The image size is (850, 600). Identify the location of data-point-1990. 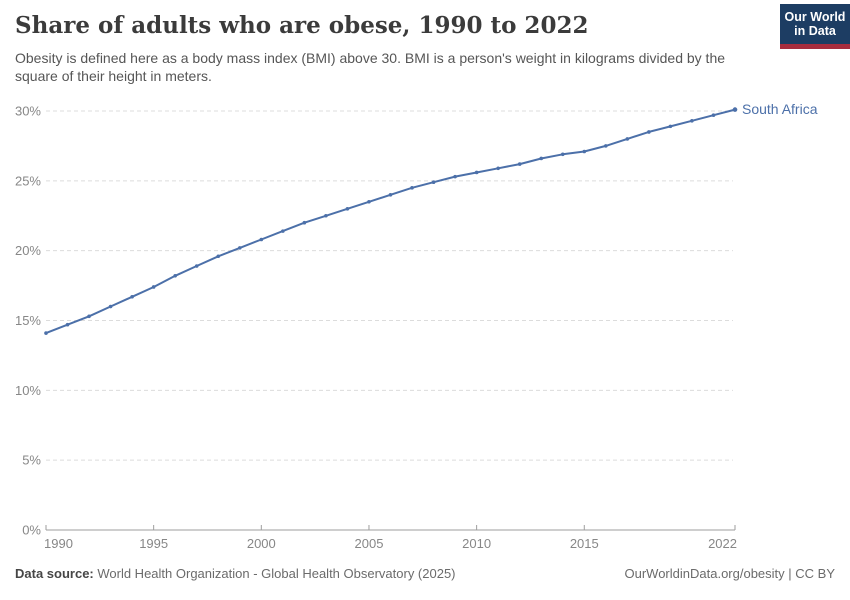
(46, 333).